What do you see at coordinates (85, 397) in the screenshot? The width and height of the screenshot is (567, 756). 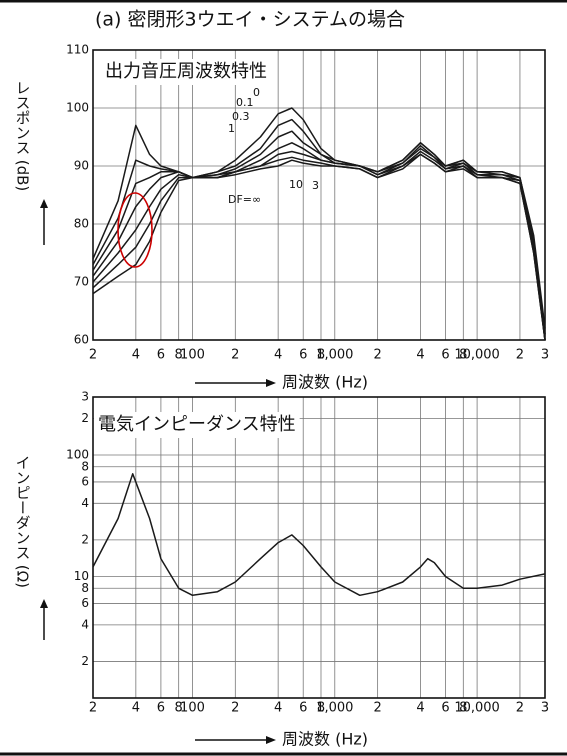 I see `y-tick-label: 3` at bounding box center [85, 397].